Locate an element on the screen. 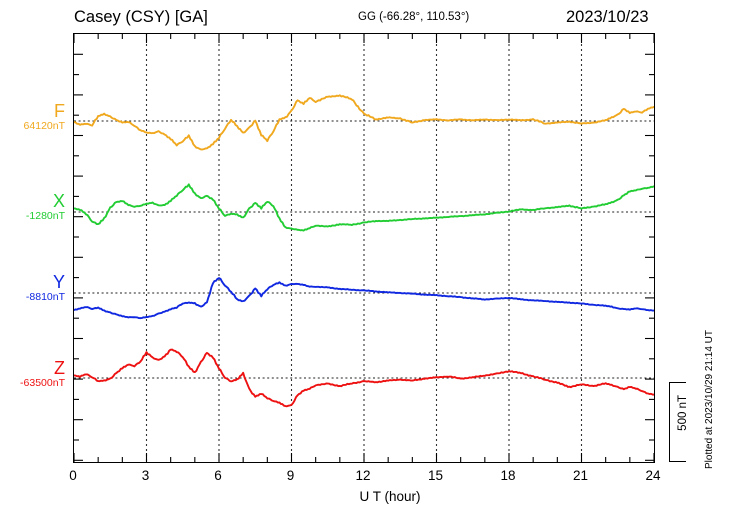 This screenshot has height=520, width=730. component-baseline-z: -63500nT is located at coordinates (42, 383).